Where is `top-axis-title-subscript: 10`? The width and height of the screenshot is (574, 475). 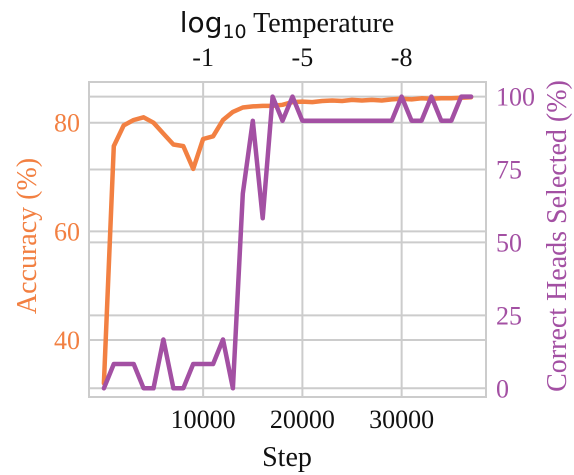 top-axis-title-subscript: 10 is located at coordinates (234, 32).